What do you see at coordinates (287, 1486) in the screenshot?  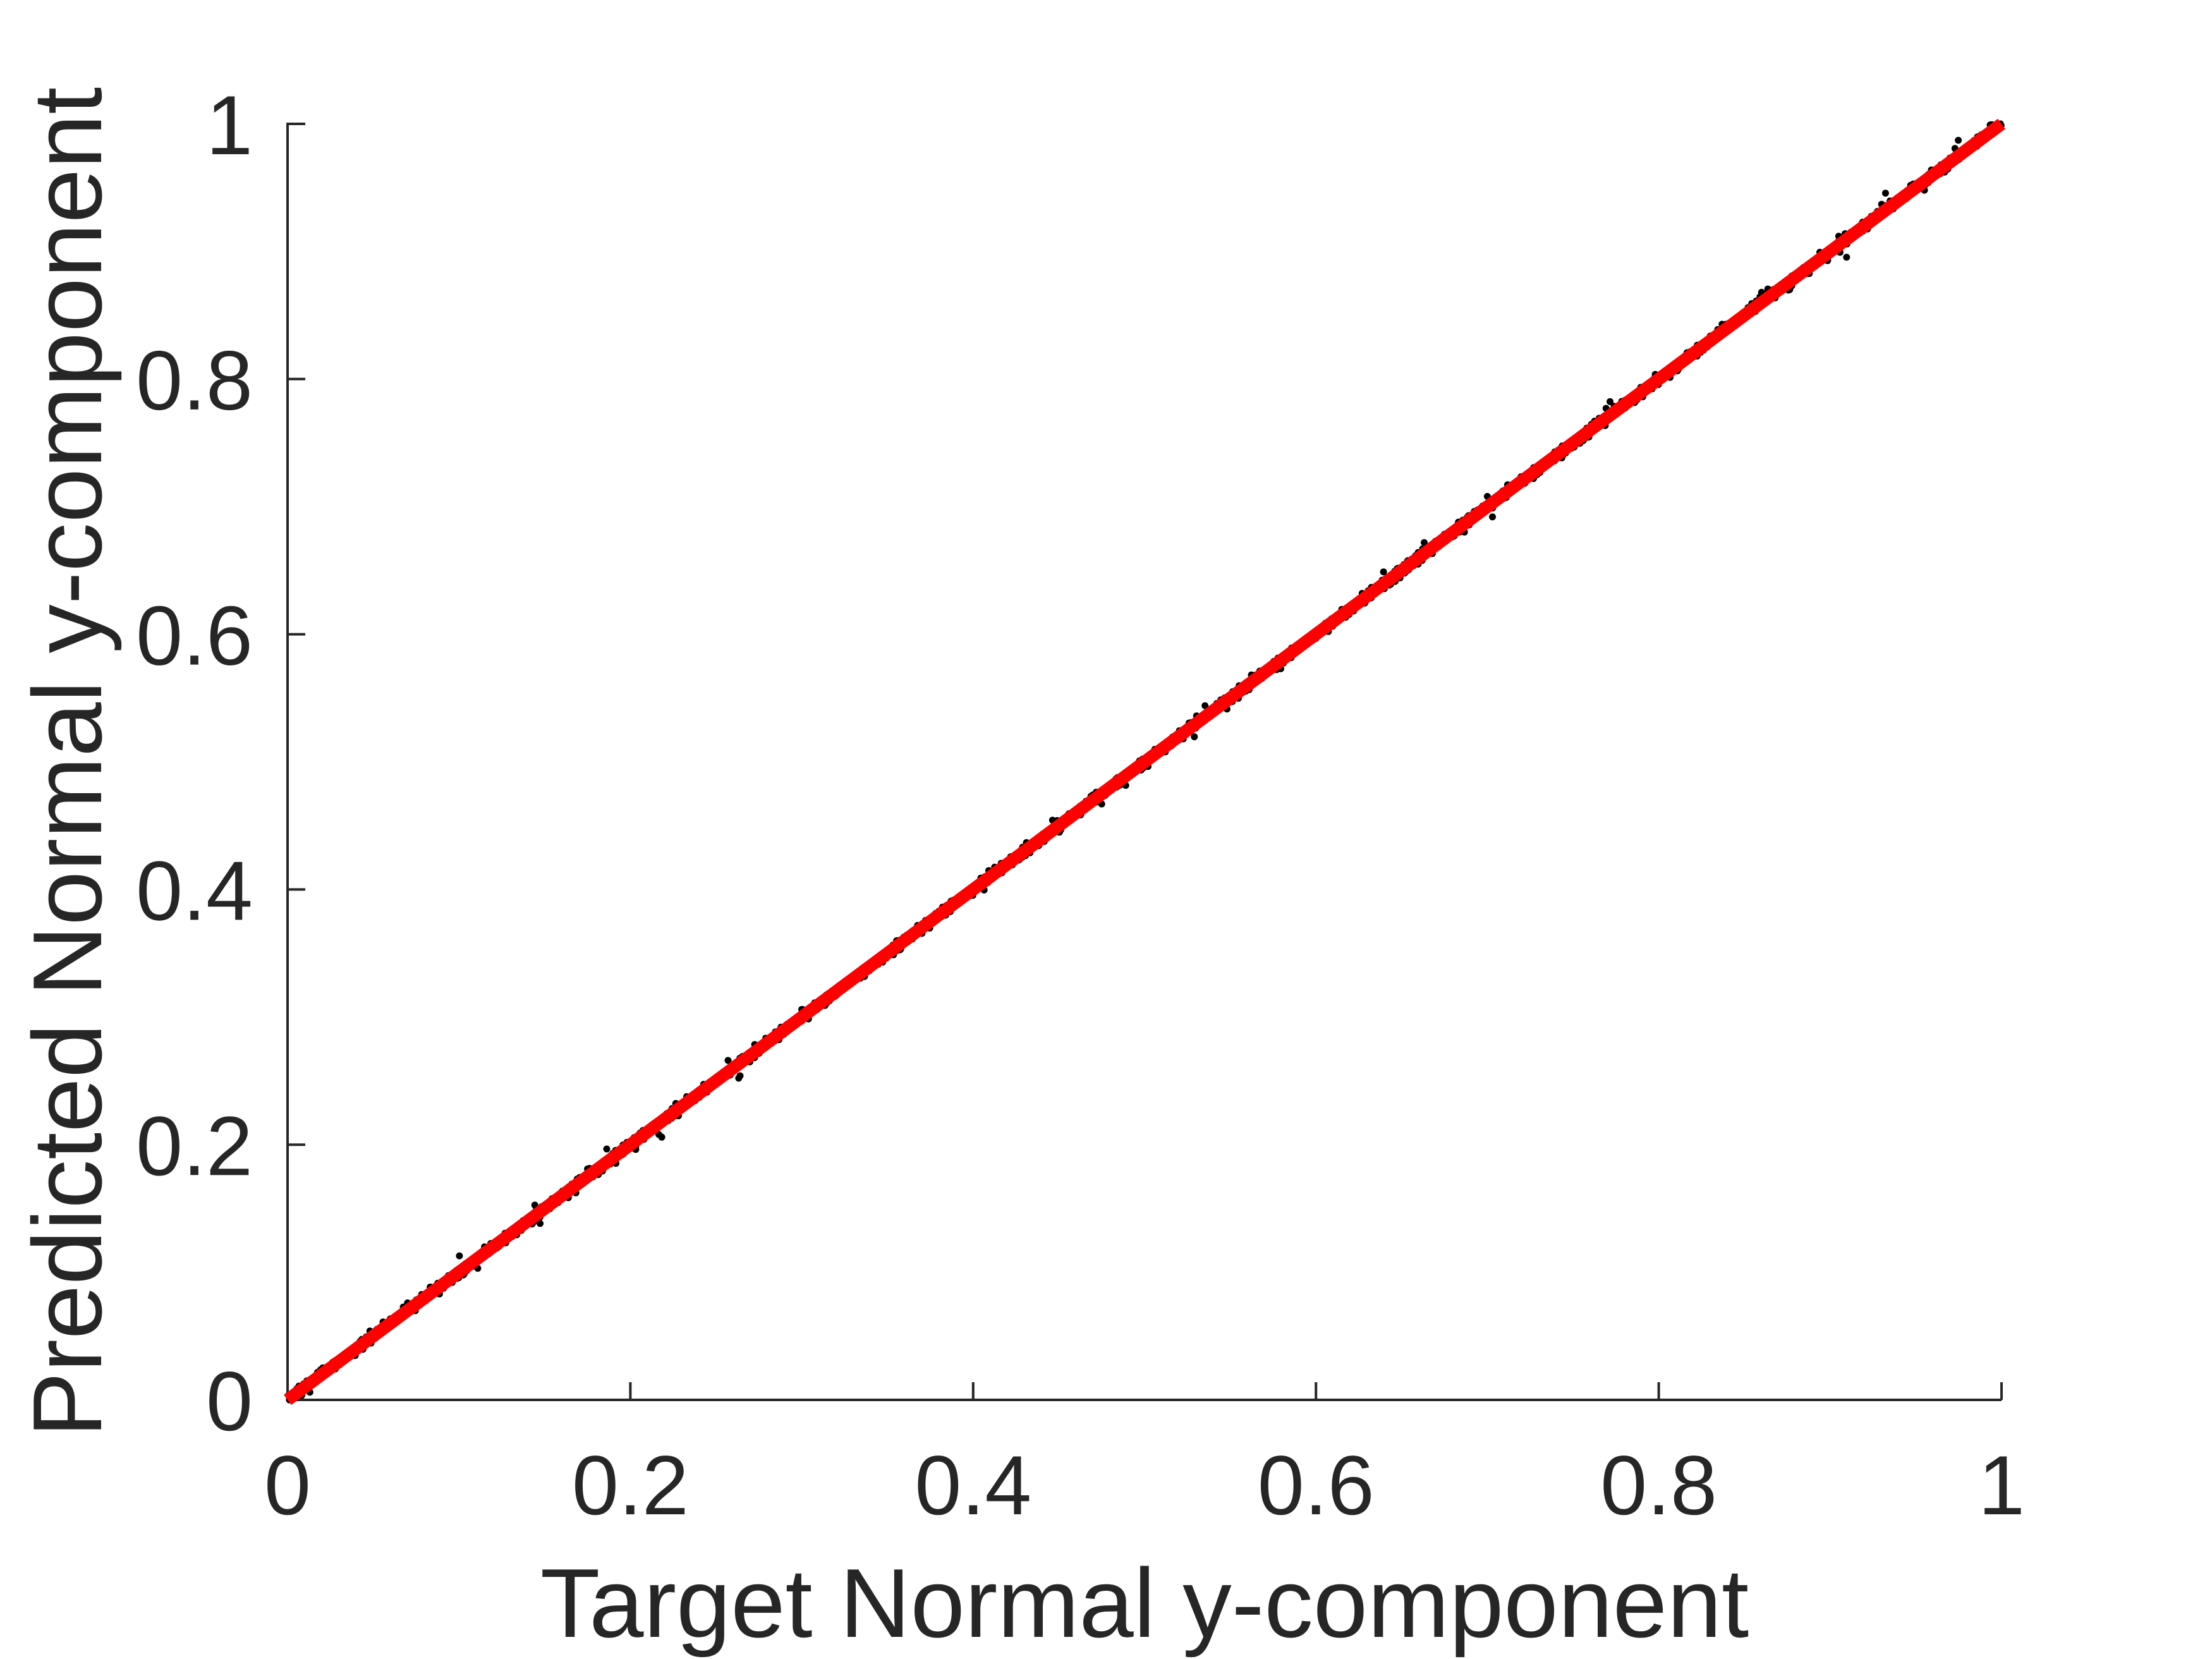 I see `x-tick-label: 0` at bounding box center [287, 1486].